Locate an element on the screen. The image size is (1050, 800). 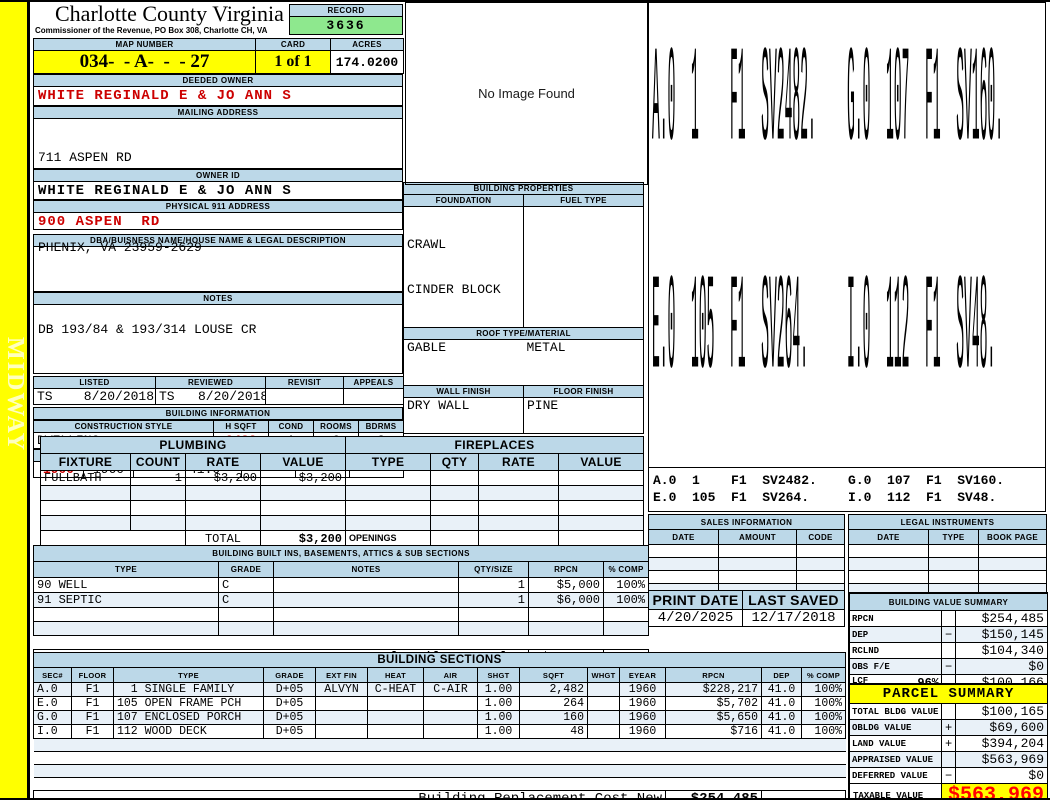
cell: 41.0 is located at coordinates (781, 703).